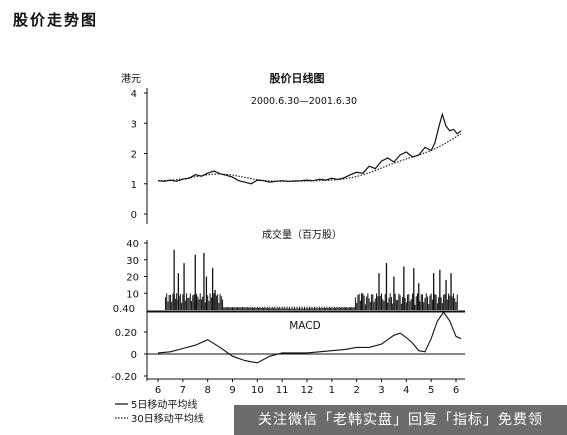 The image size is (567, 435). What do you see at coordinates (257, 390) in the screenshot?
I see `x-tick-label: 10` at bounding box center [257, 390].